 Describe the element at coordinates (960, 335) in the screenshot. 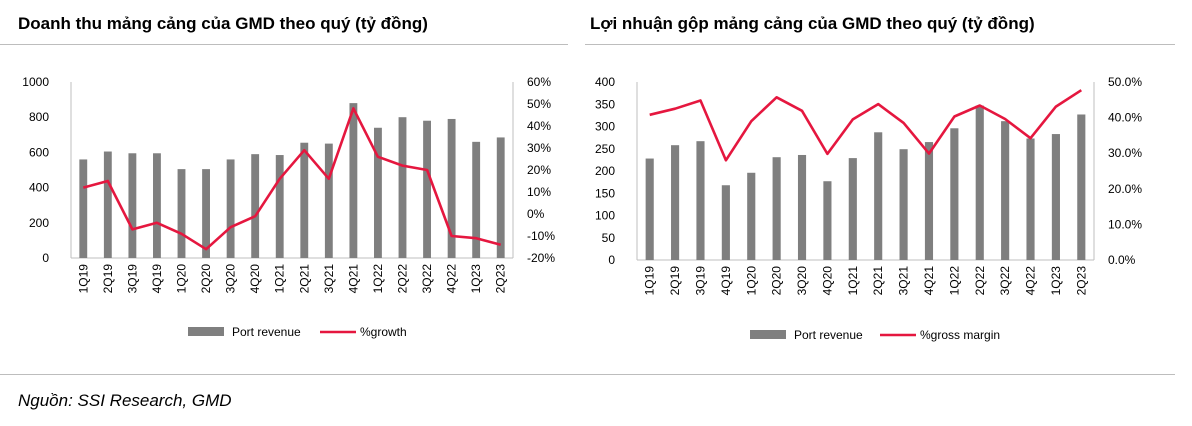

I see `legend-line-label: %gross margin` at that location.